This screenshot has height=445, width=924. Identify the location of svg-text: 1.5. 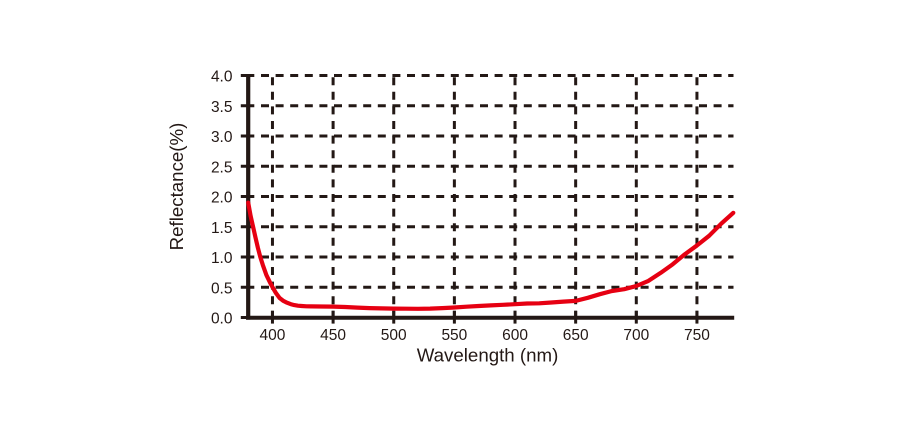
(222, 228).